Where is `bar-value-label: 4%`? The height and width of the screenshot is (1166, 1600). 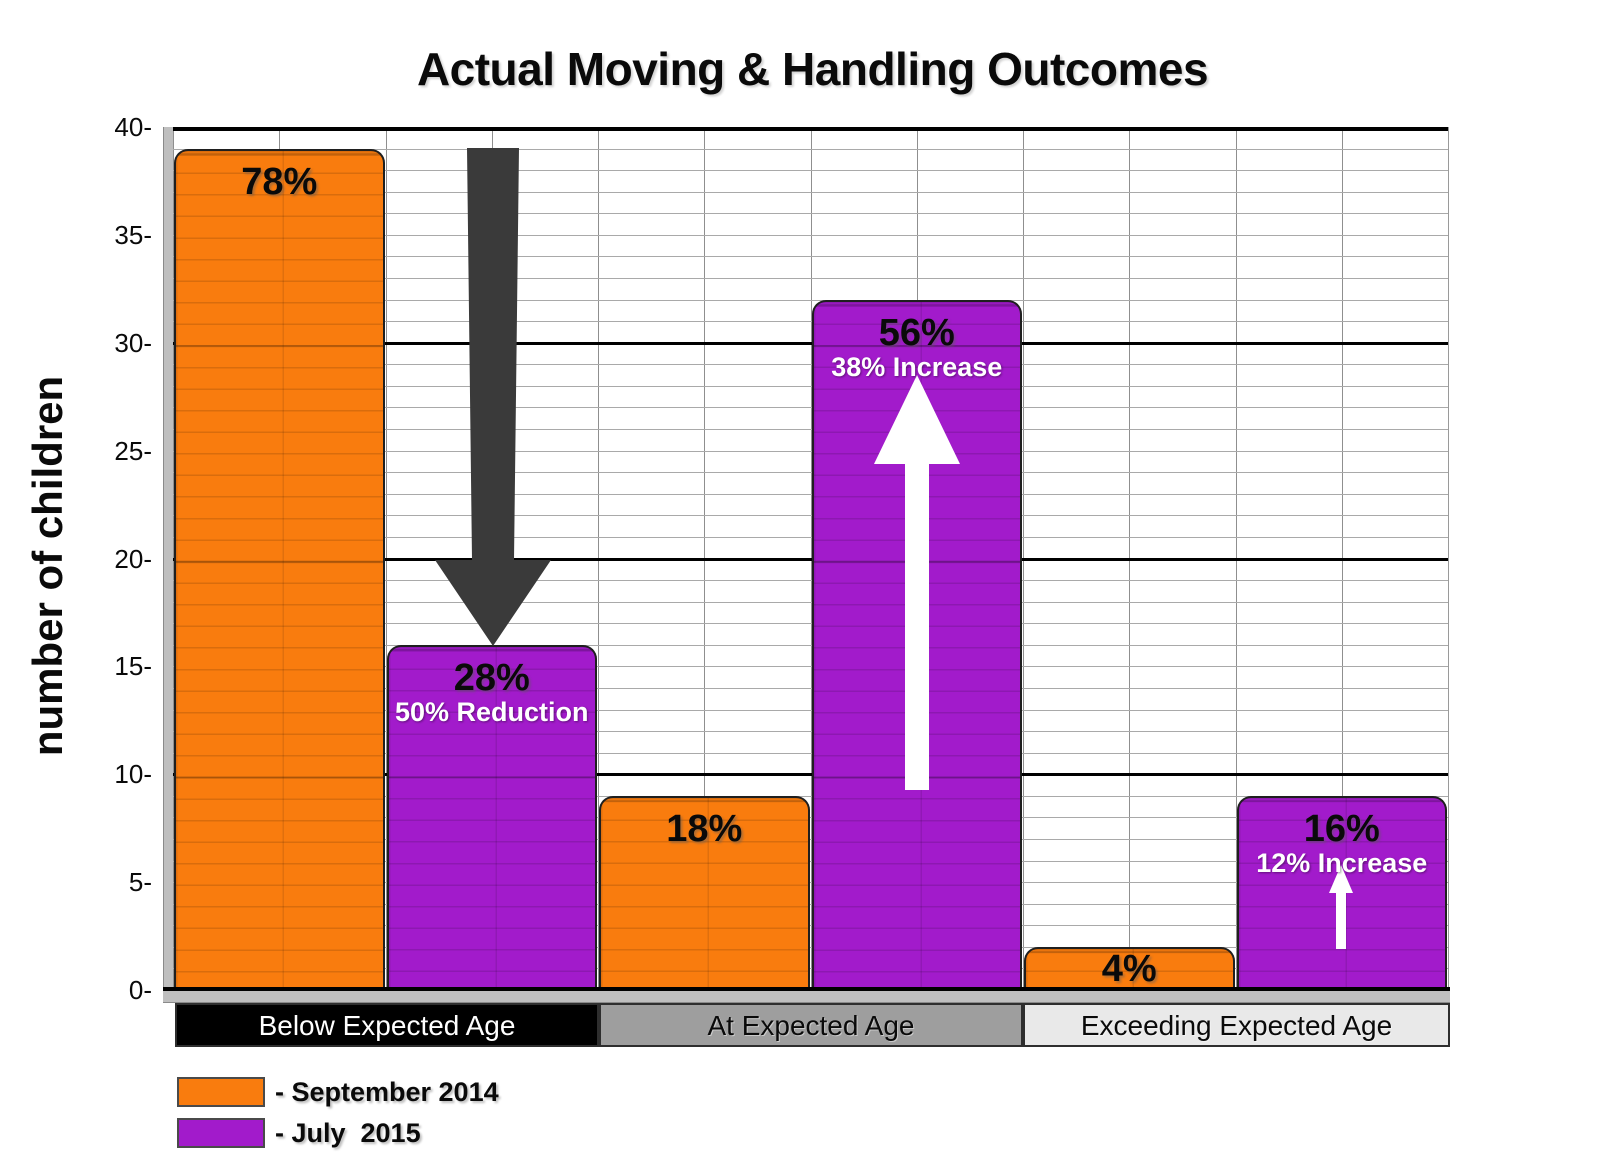 bar-value-label: 4% is located at coordinates (1129, 968).